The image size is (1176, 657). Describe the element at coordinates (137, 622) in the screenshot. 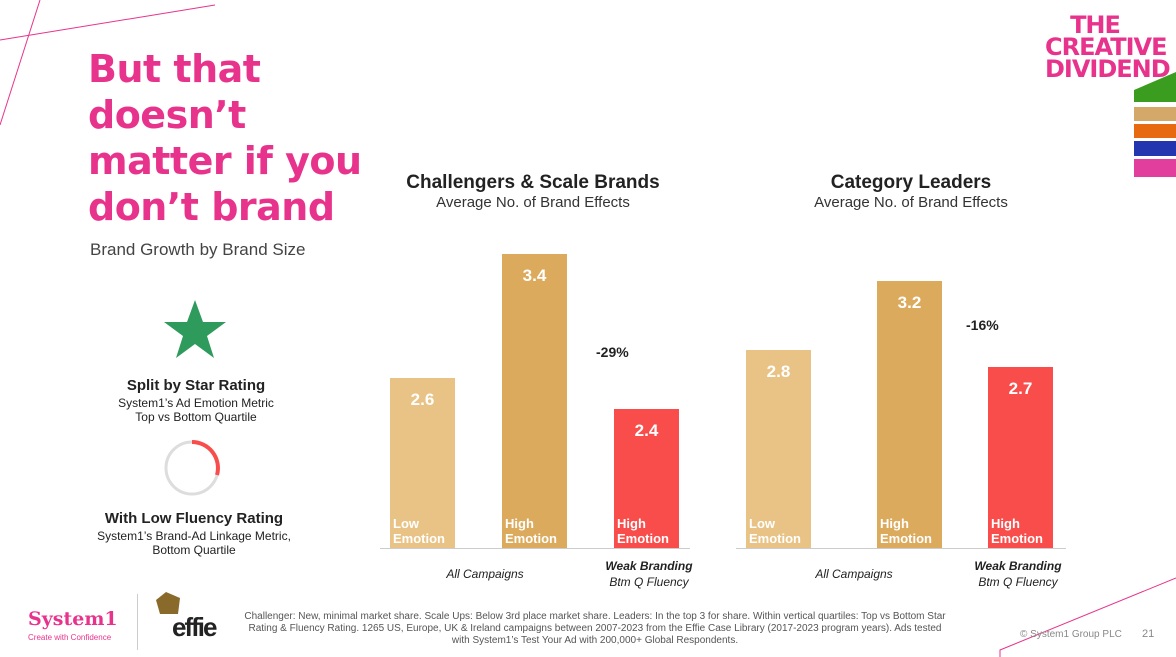

I see `divider` at that location.